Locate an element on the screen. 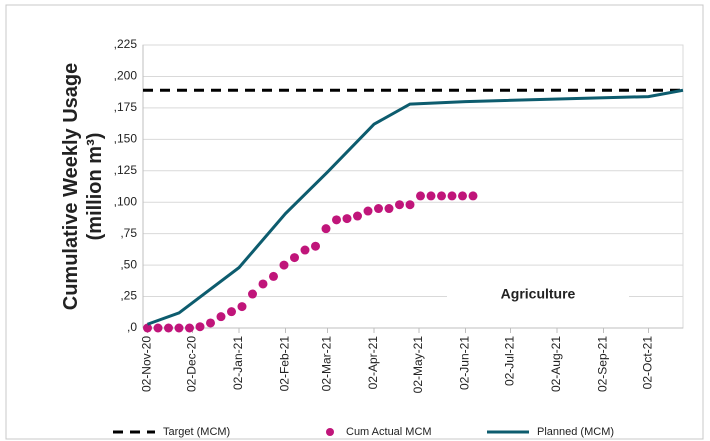 The width and height of the screenshot is (710, 441). y-tick-label: ,50 is located at coordinates (128, 264).